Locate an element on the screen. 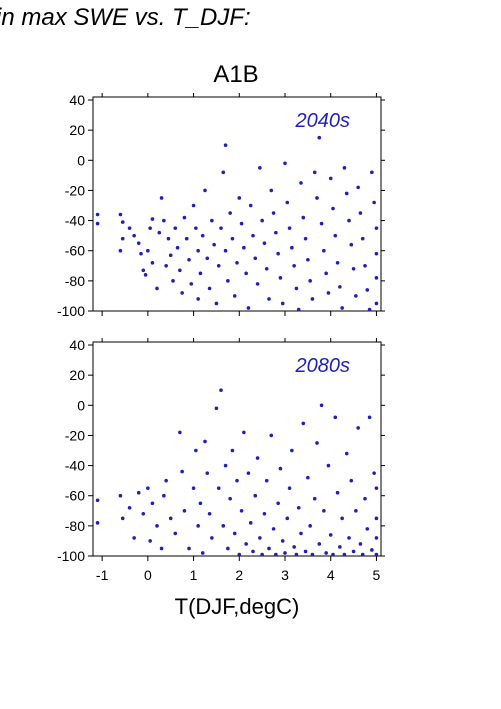 This screenshot has width=501, height=709. y-tick-label: 40 is located at coordinates (77, 100).